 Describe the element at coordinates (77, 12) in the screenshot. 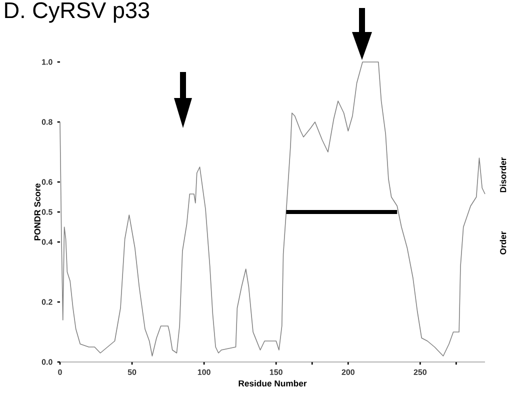

I see `chart-title: D. CyRSV p33` at that location.